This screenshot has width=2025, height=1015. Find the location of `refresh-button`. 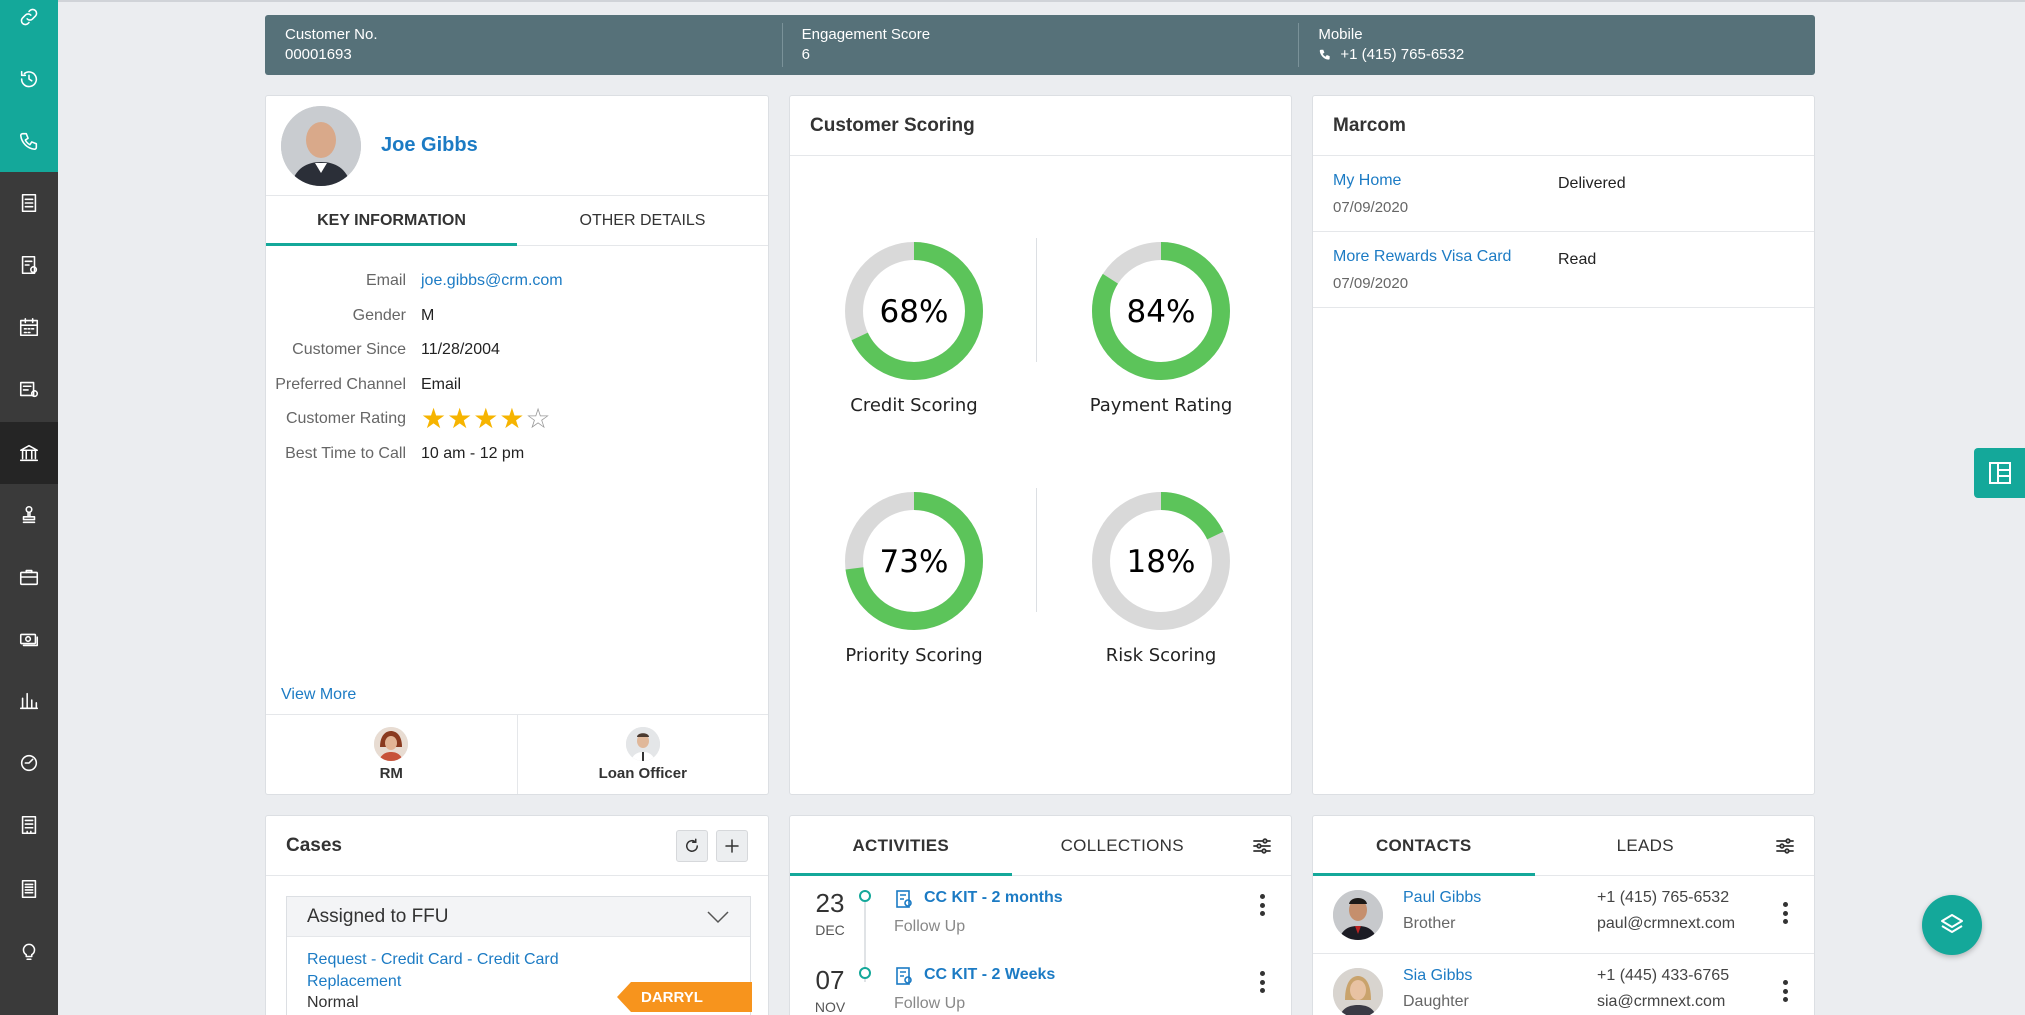

refresh-button is located at coordinates (692, 845).